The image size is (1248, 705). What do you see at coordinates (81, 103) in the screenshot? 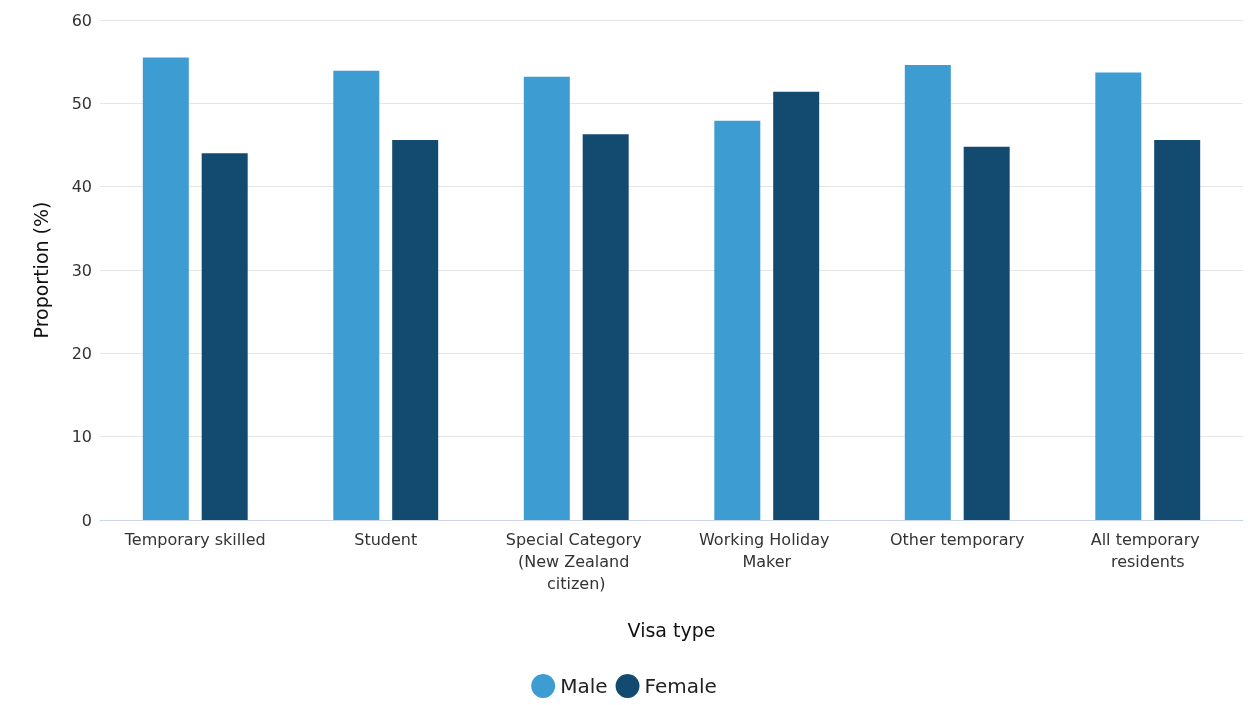
I see `y-tick-label: 50` at bounding box center [81, 103].